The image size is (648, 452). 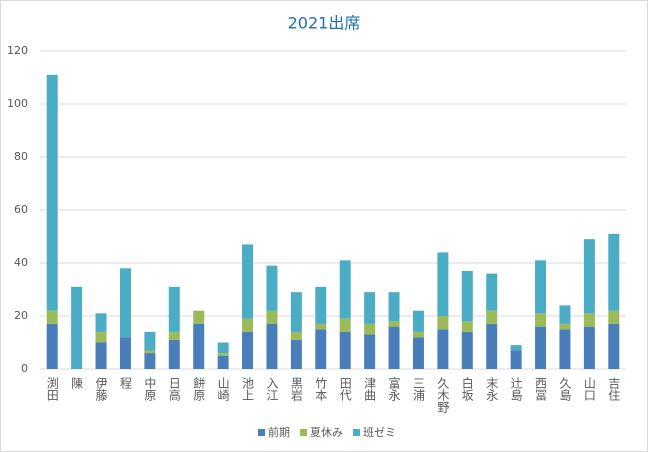 I want to click on x-tick-label: 久木野, so click(x=443, y=395).